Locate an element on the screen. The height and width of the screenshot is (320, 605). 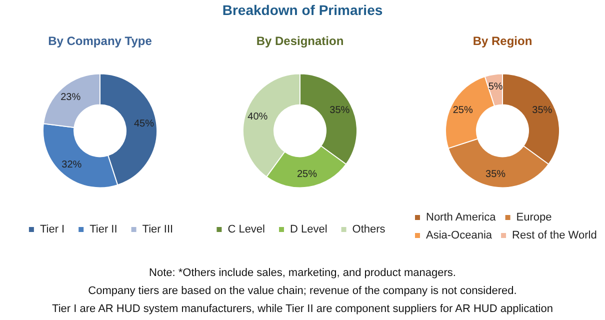
chart-title: By Designation is located at coordinates (300, 41).